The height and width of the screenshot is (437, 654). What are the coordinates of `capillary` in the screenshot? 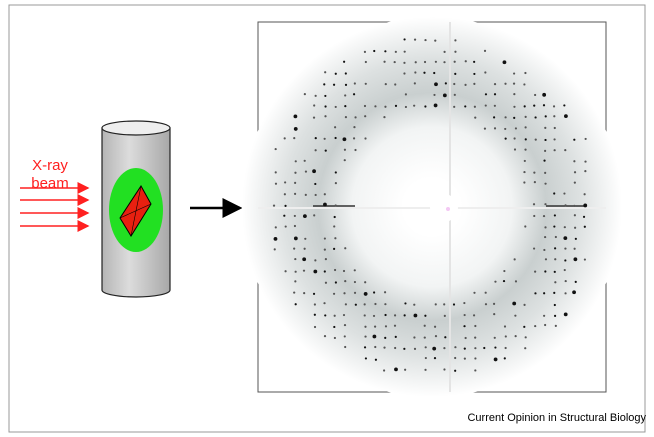 It's located at (136, 209).